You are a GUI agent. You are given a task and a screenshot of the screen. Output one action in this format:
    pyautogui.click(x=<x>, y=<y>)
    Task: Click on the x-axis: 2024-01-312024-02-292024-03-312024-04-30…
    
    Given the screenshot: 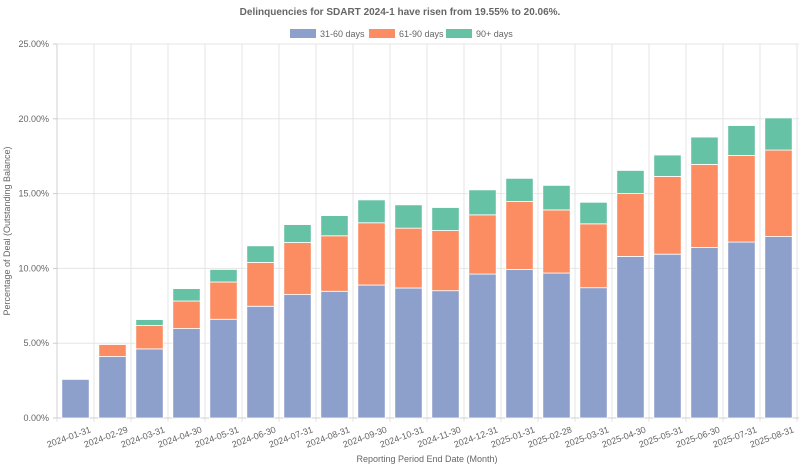 What is the action you would take?
    pyautogui.click(x=420, y=436)
    